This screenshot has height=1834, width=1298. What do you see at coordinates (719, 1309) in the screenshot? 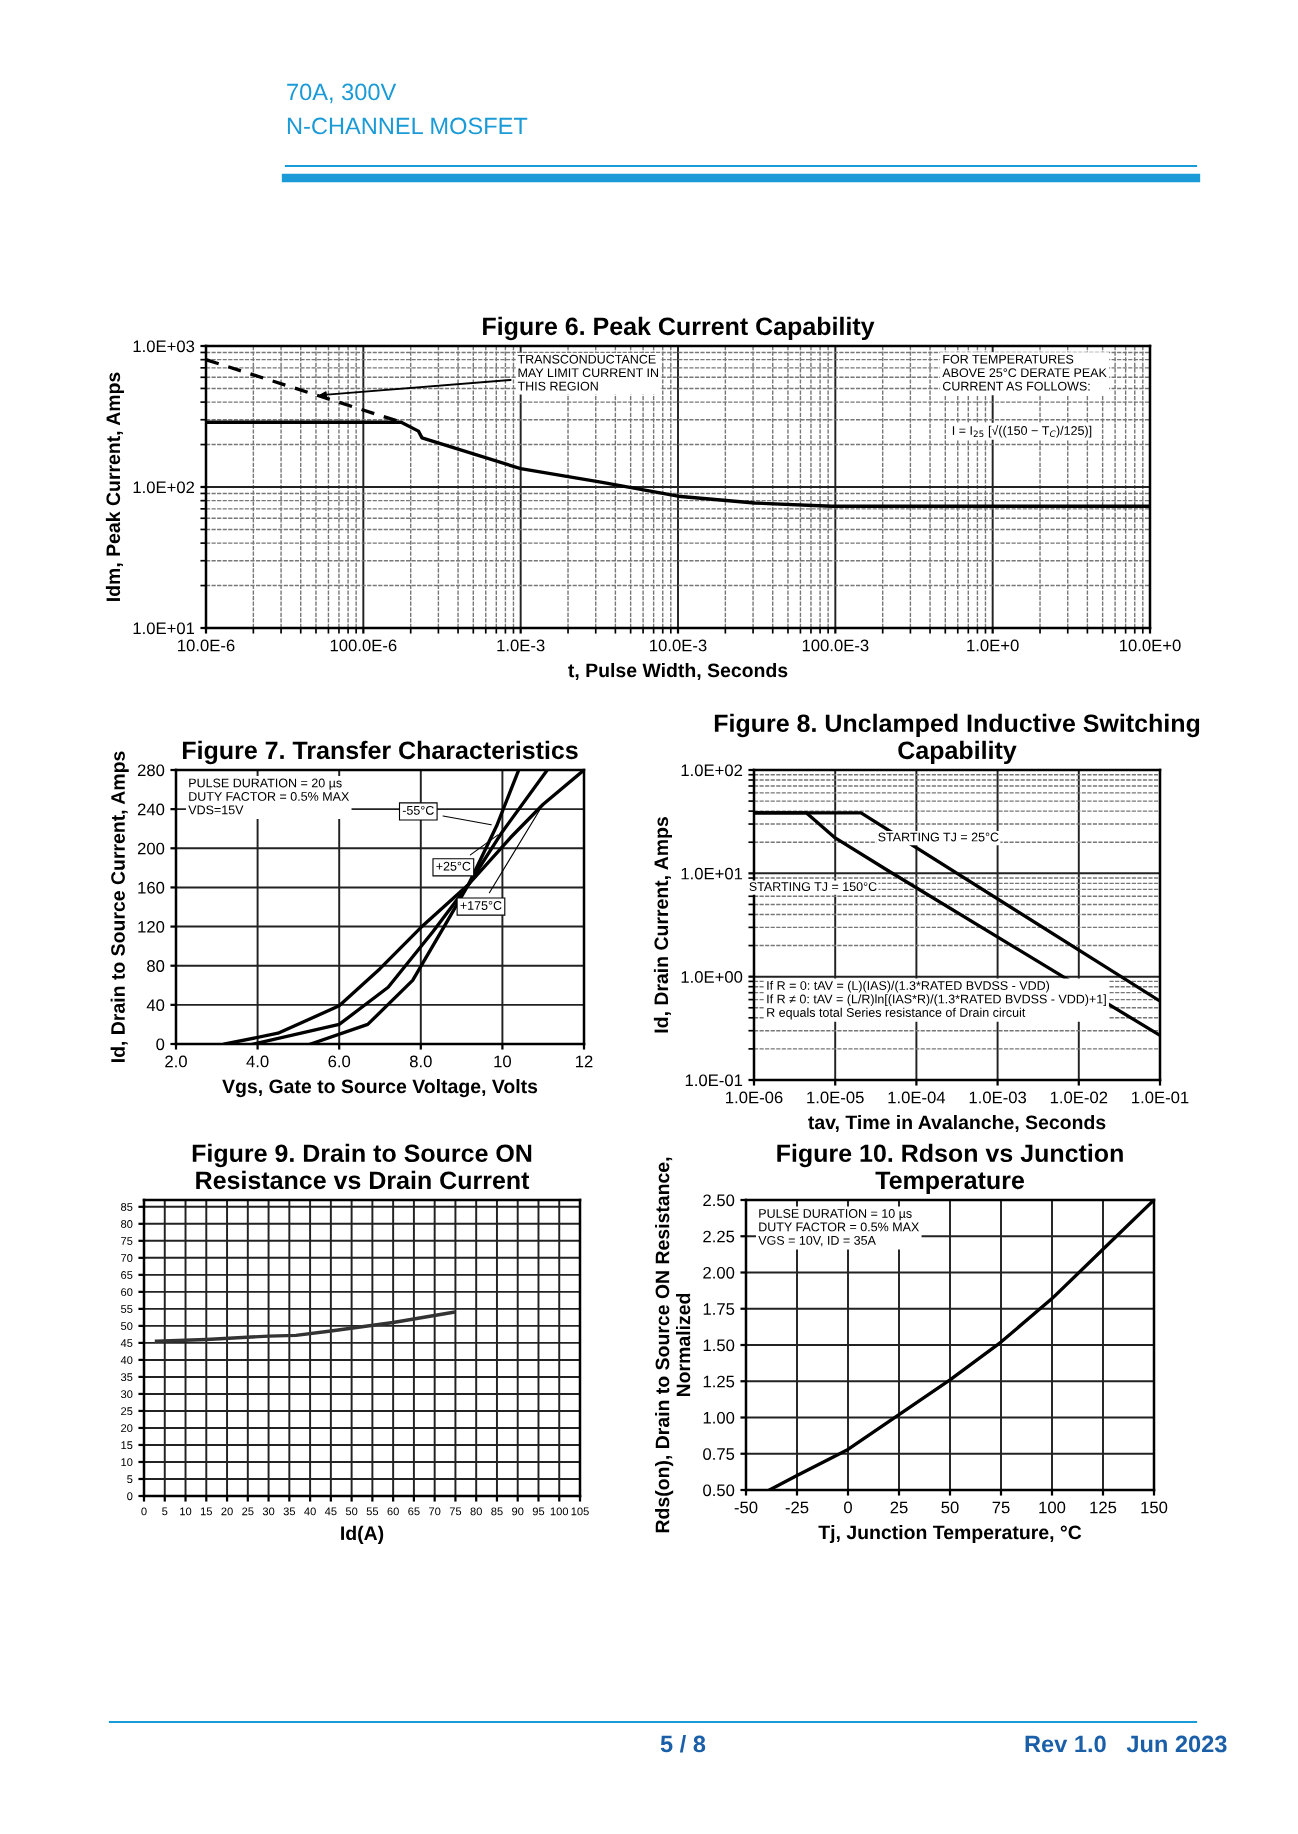
I see `y-tick-label: 1.75` at bounding box center [719, 1309].